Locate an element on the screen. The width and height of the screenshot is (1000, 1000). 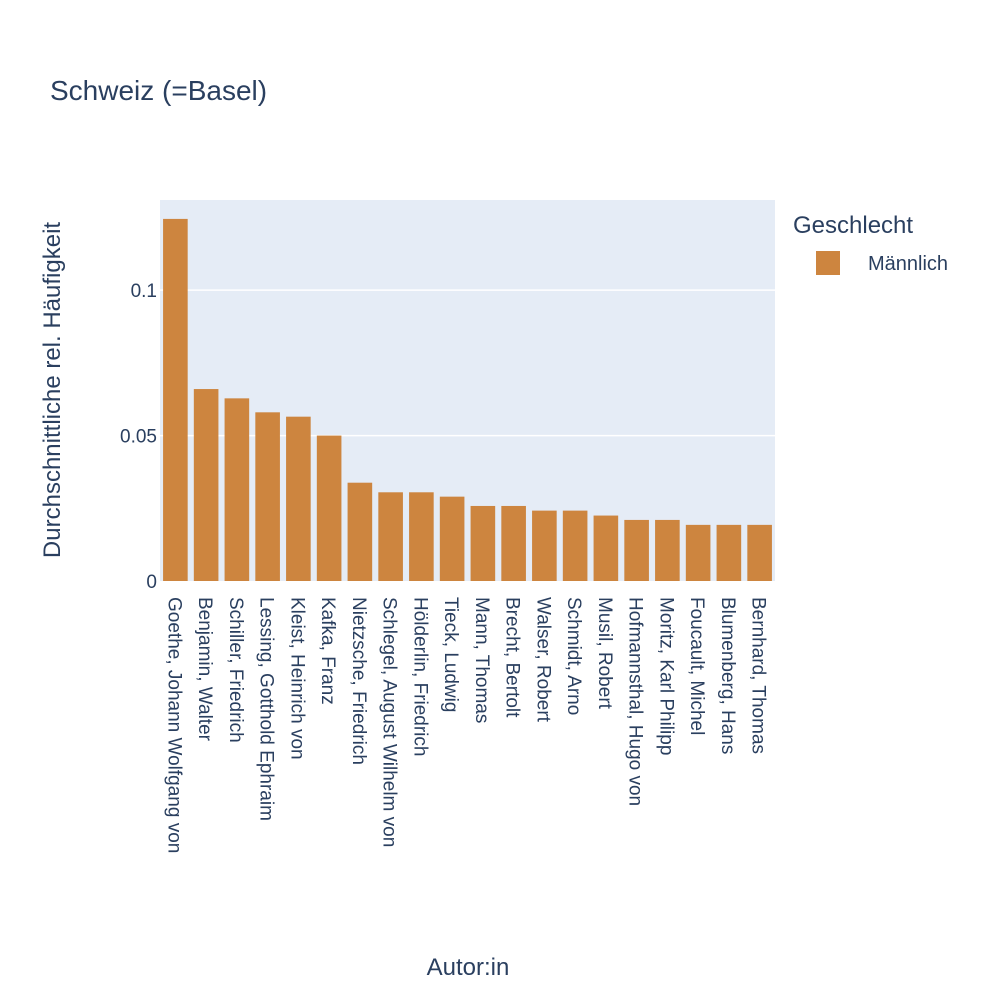
x-tick-label: Brecht, Bertolt is located at coordinates (512, 657).